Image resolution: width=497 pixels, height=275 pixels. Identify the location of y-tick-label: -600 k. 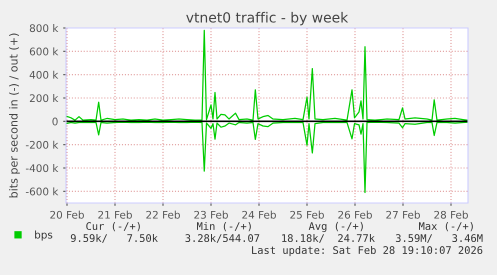
(42, 191).